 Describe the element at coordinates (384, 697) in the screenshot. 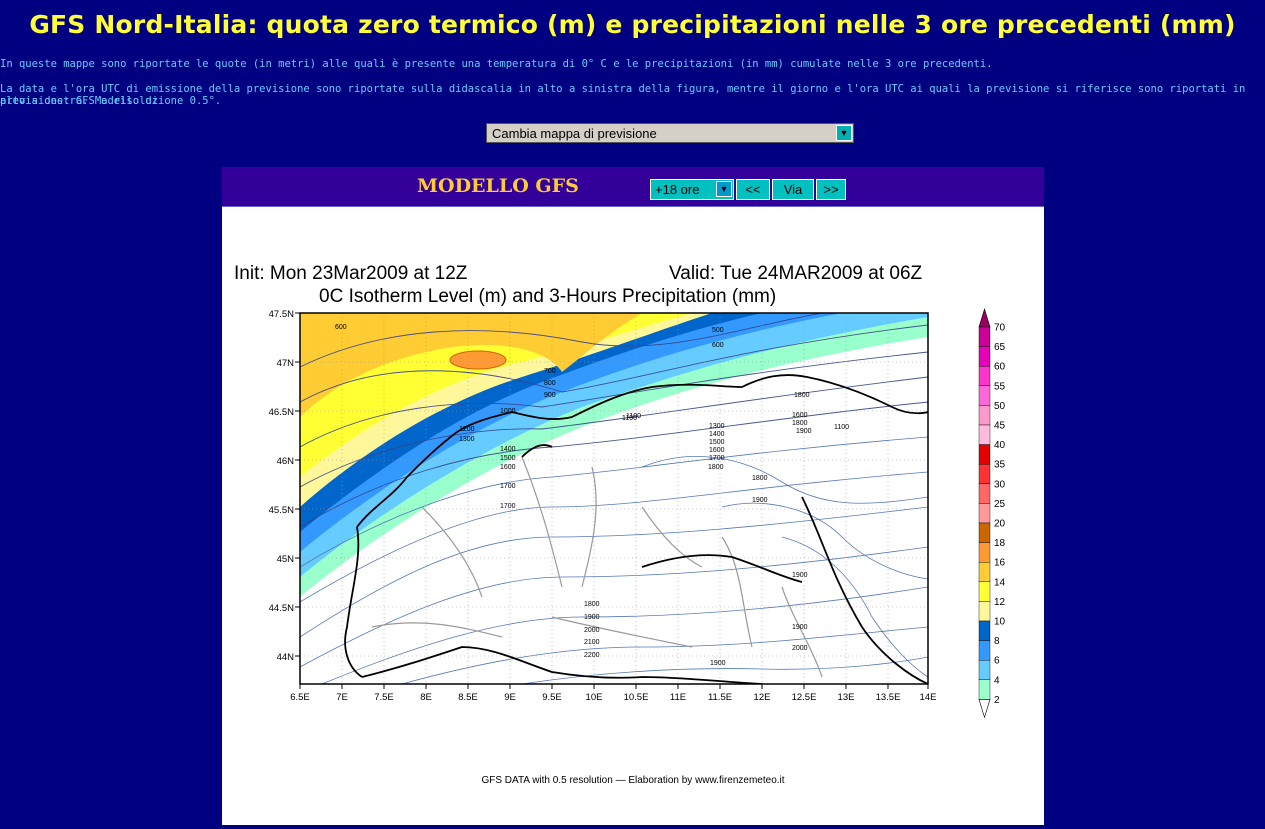

I see `lon-label: 7.5E` at that location.